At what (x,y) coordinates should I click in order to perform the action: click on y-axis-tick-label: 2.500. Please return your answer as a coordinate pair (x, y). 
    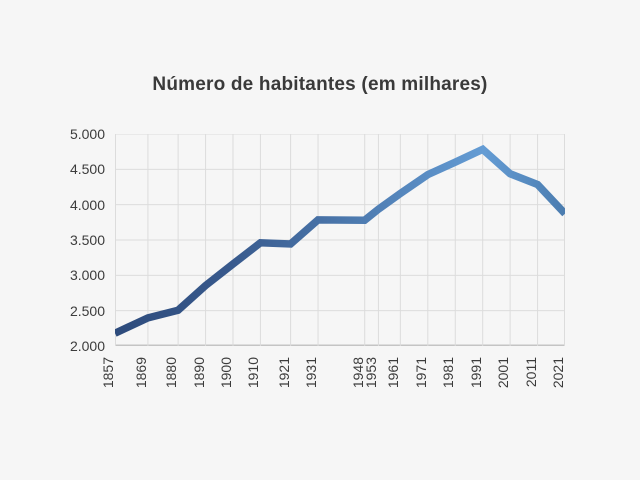
    Looking at the image, I should click on (87, 310).